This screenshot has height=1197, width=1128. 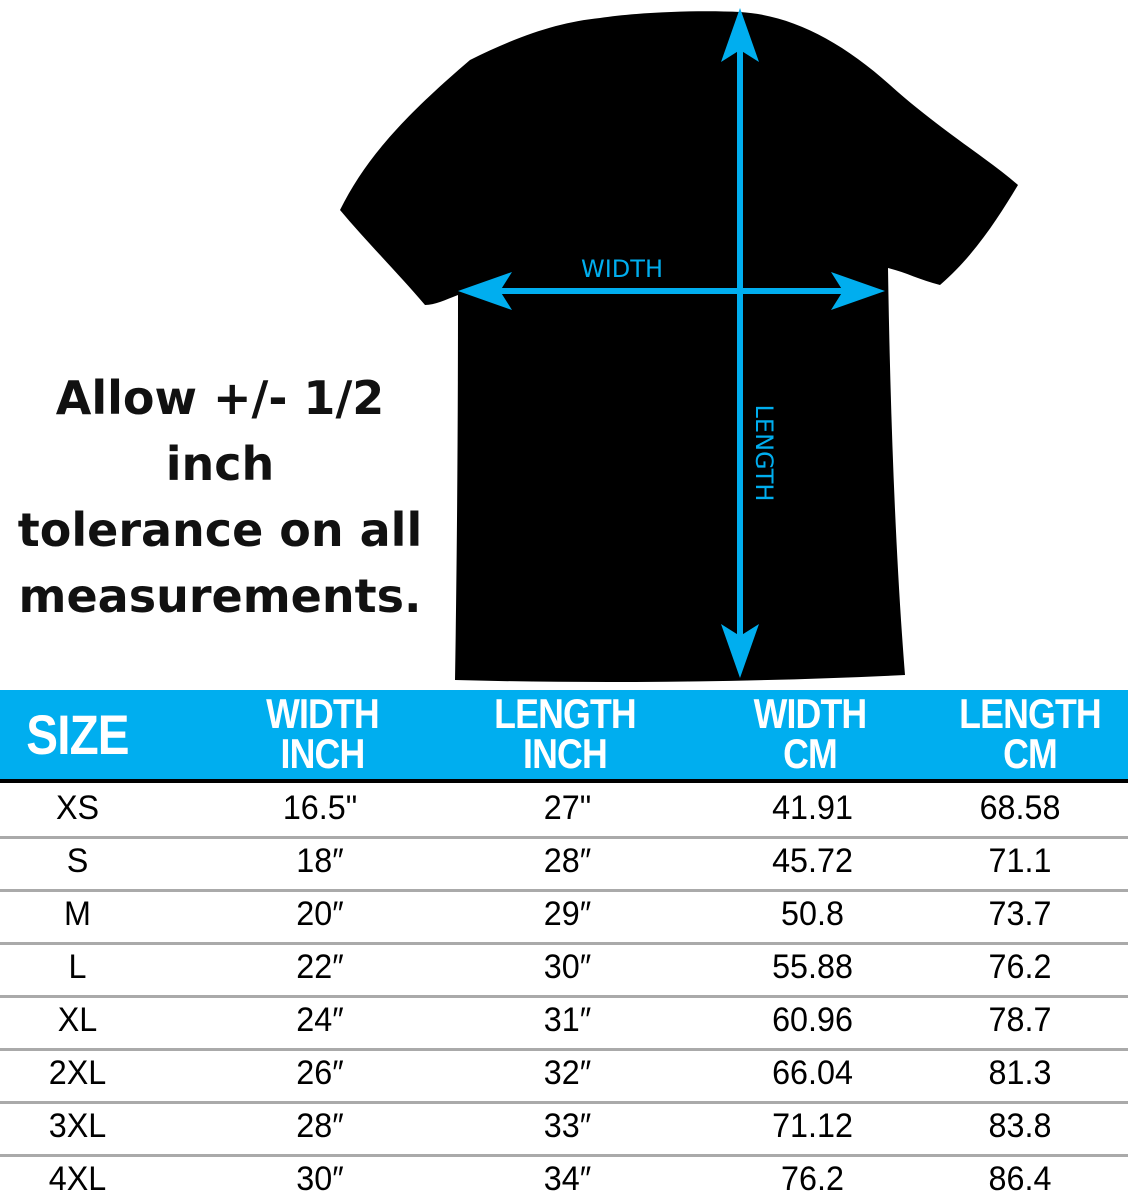 I want to click on table-cell: 41.91, so click(x=812, y=808).